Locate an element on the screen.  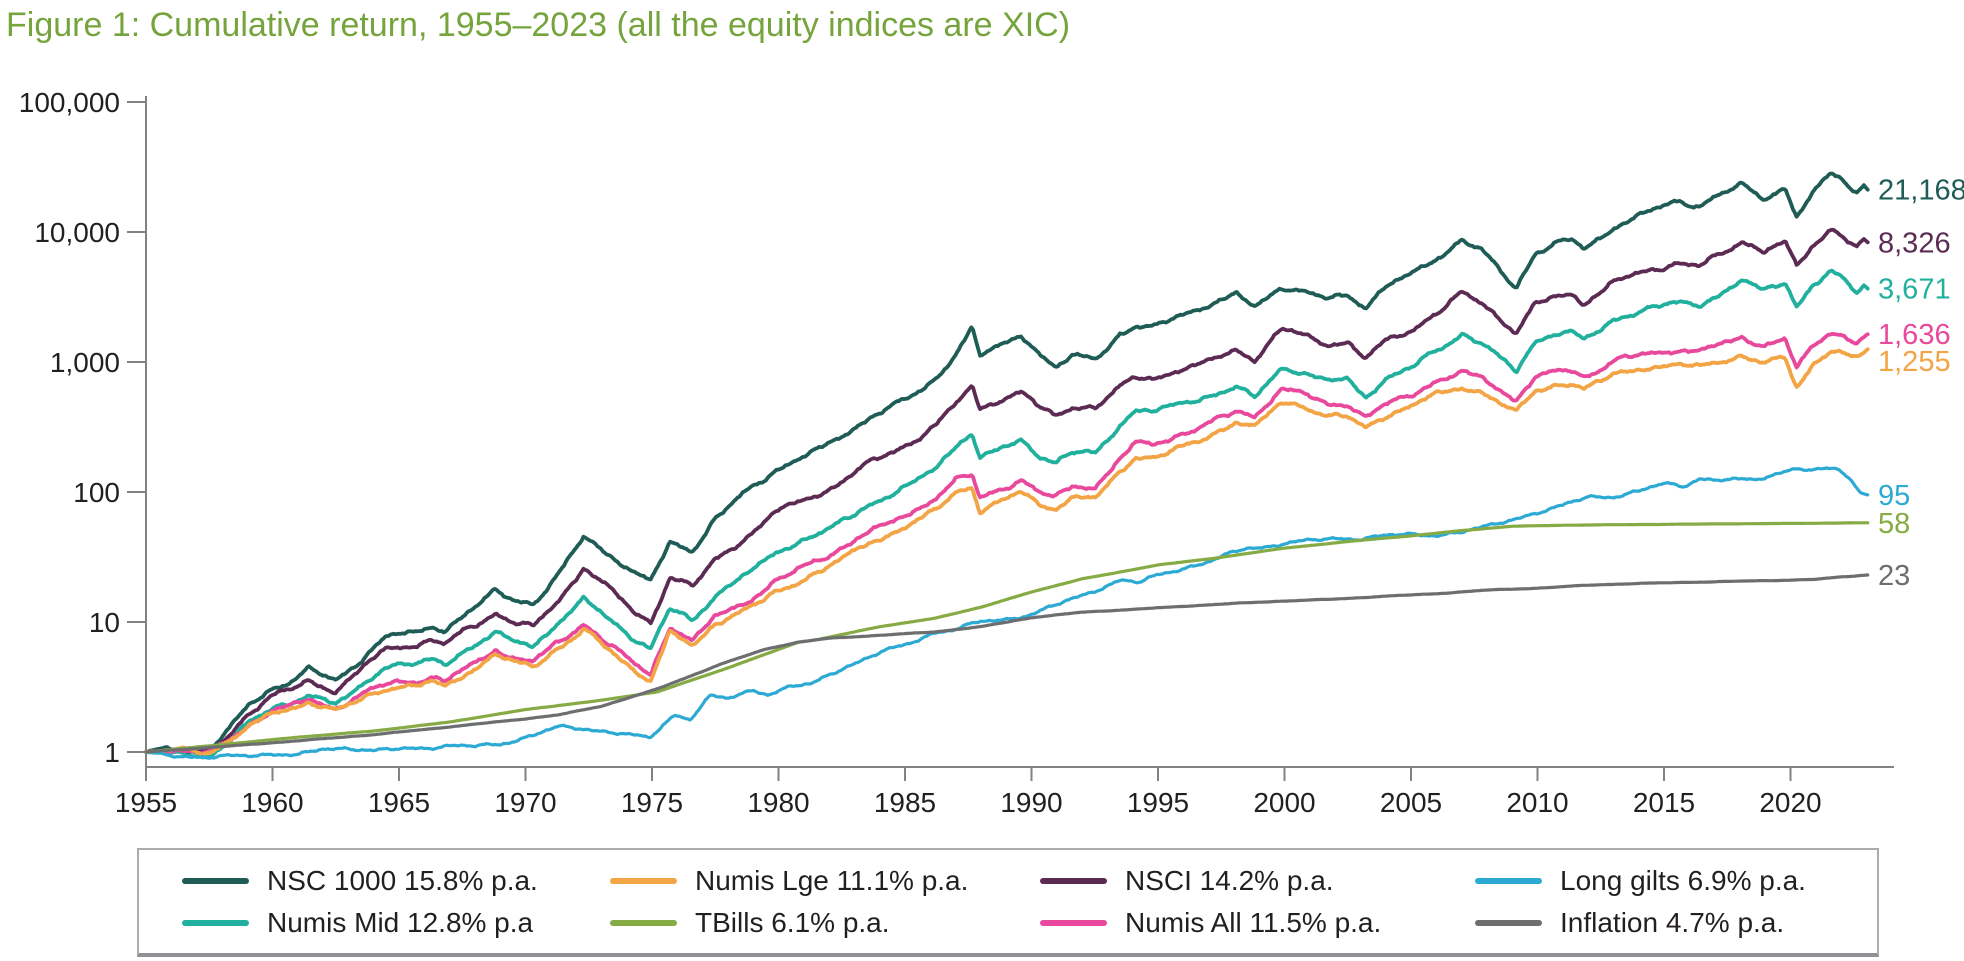
x-tick-label: 1955 is located at coordinates (146, 802).